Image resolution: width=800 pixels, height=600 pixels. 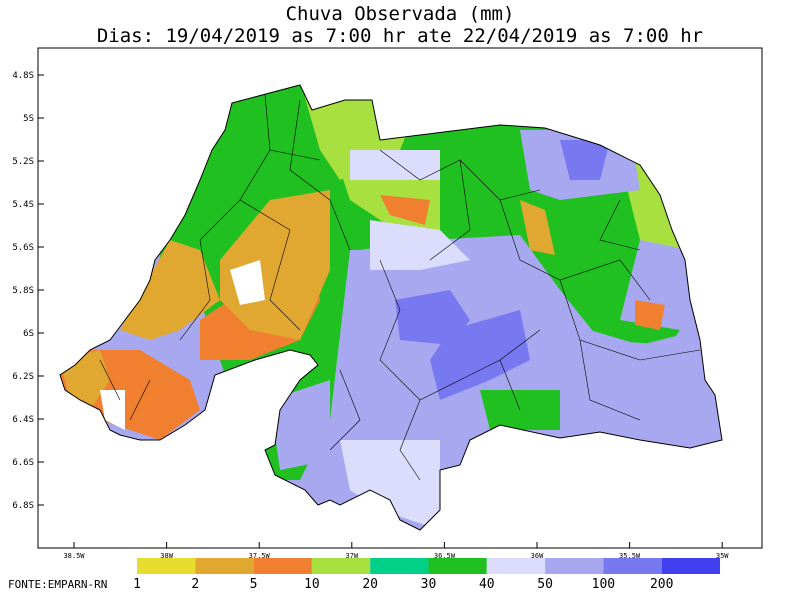 I want to click on lat-label: 5.8S, so click(x=23, y=291).